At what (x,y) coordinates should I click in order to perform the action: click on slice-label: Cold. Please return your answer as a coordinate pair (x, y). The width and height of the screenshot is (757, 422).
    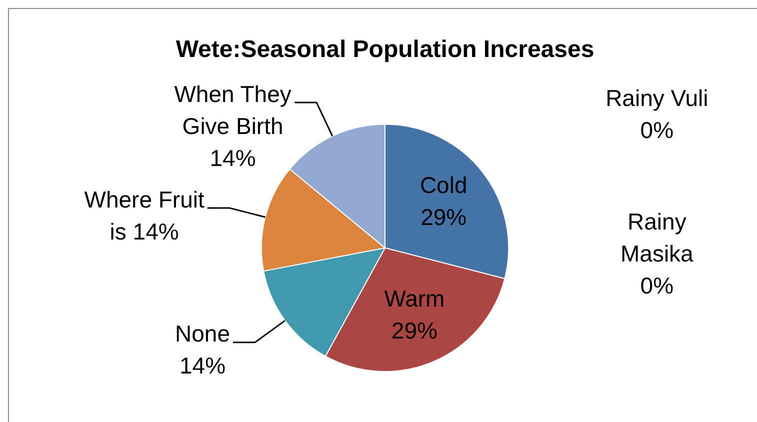
    Looking at the image, I should click on (444, 185).